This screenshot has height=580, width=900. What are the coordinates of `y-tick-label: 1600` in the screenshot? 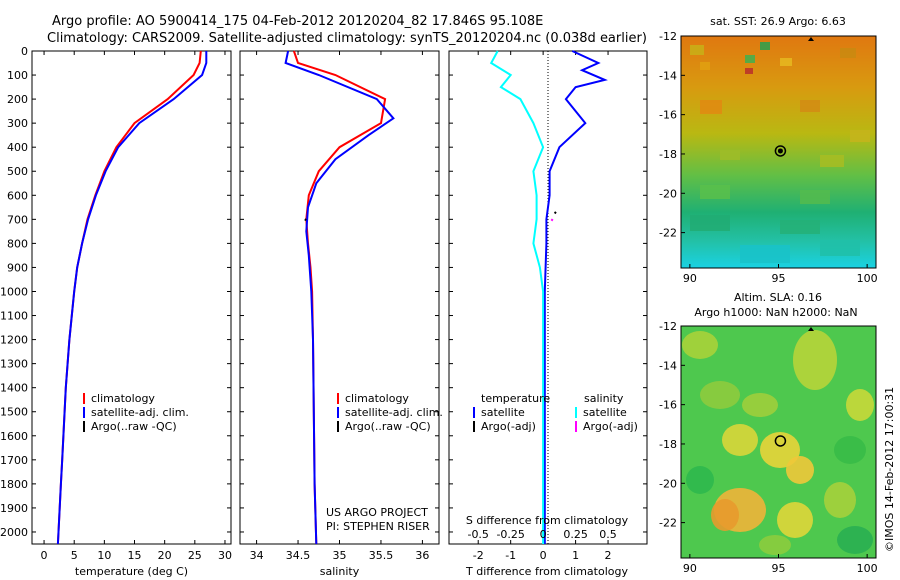 It's located at (14, 436).